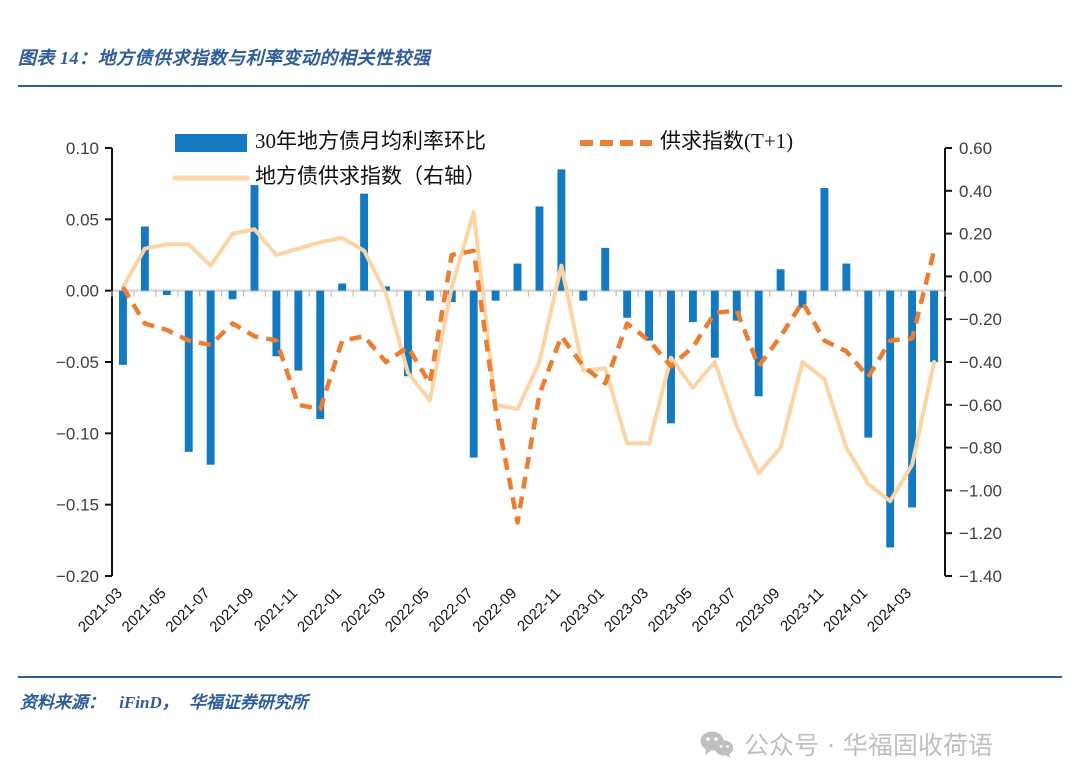 The width and height of the screenshot is (1080, 780). I want to click on legend-swatch-bar, so click(211, 143).